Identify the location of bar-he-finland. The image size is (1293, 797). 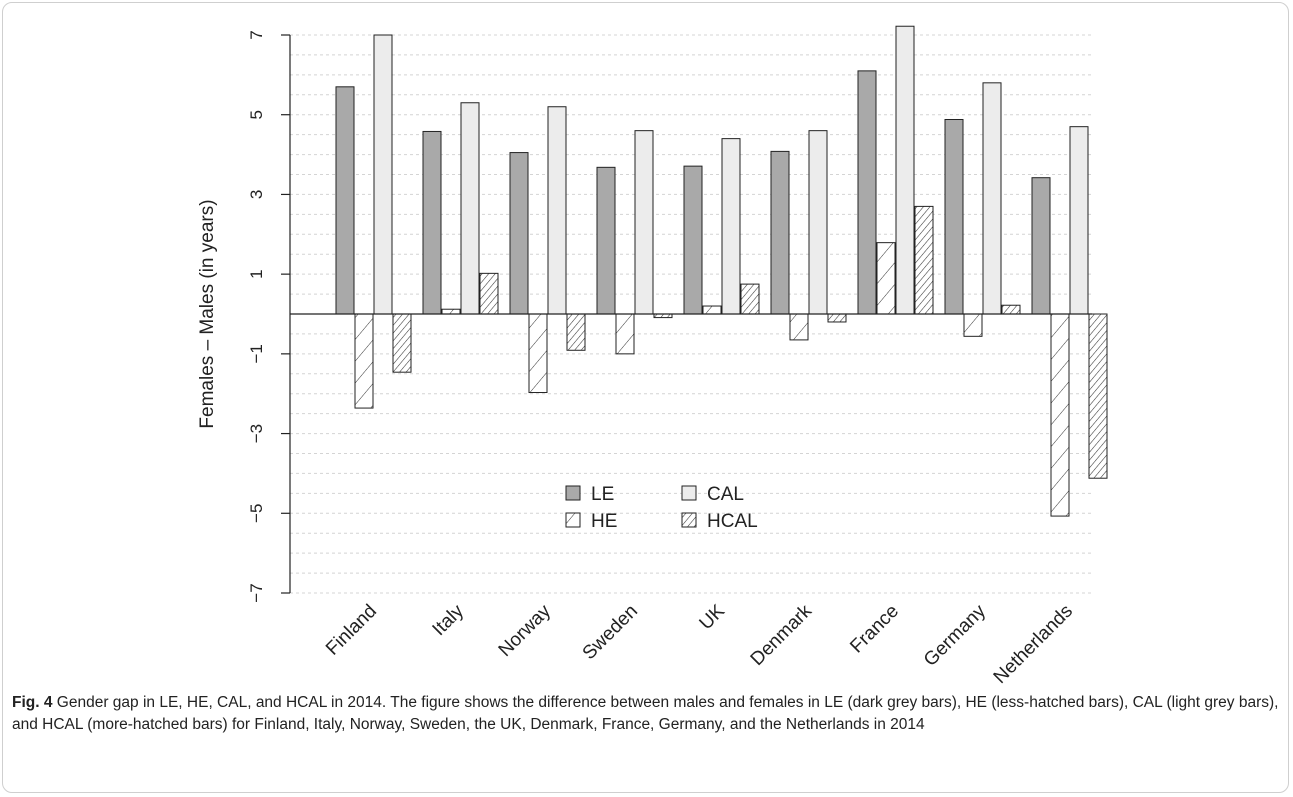
(364, 361).